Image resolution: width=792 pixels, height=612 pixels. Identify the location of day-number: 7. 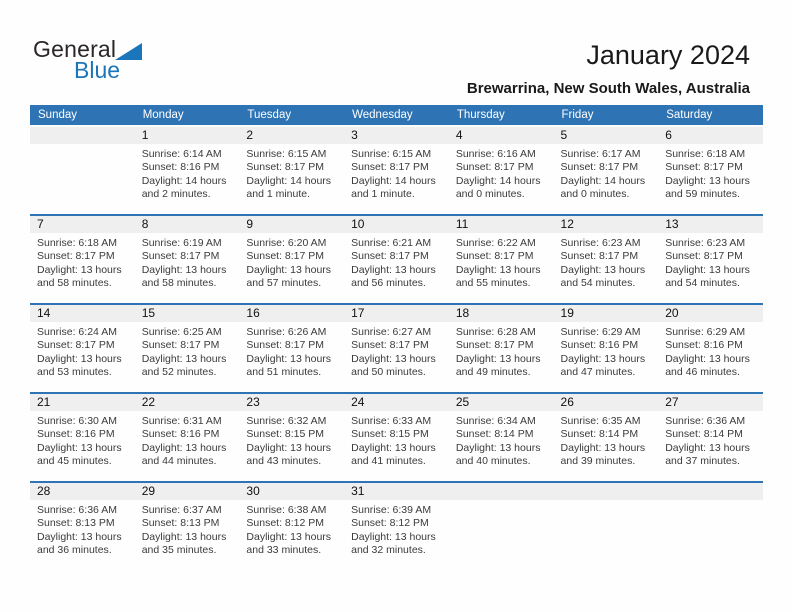
(82, 224).